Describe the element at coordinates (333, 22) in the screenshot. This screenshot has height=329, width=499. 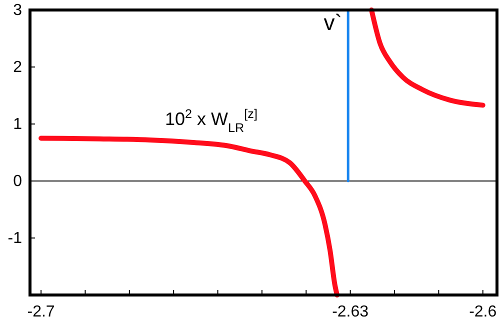
I see `series-label: v`` at that location.